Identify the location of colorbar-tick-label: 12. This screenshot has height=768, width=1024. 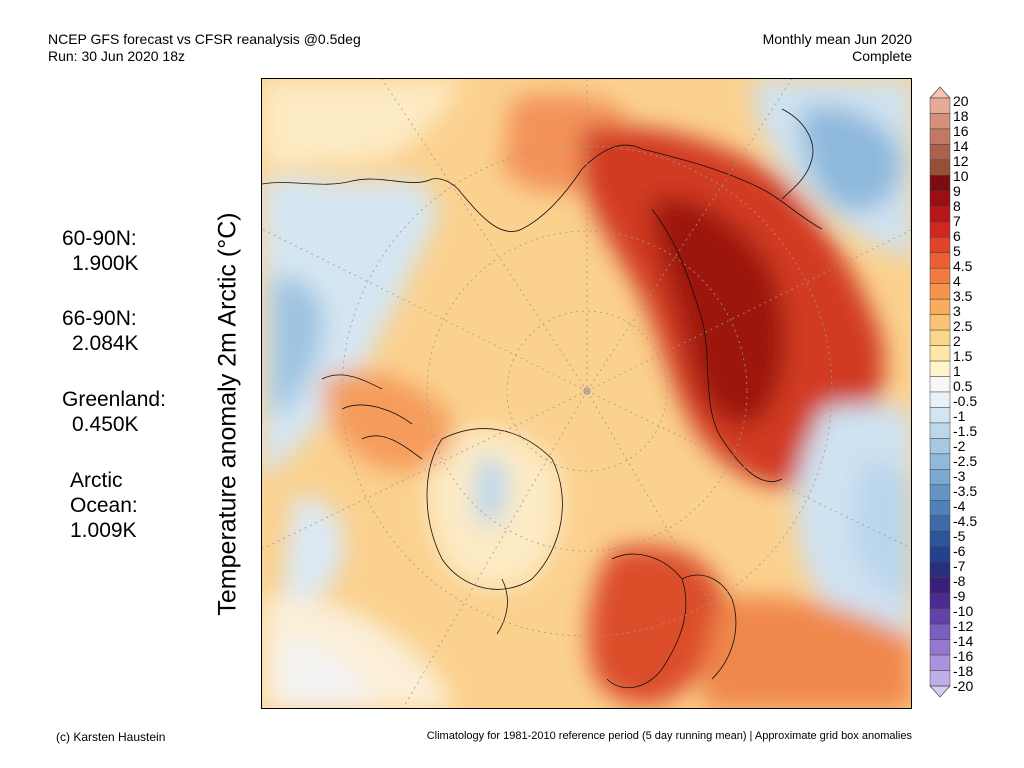
(961, 161).